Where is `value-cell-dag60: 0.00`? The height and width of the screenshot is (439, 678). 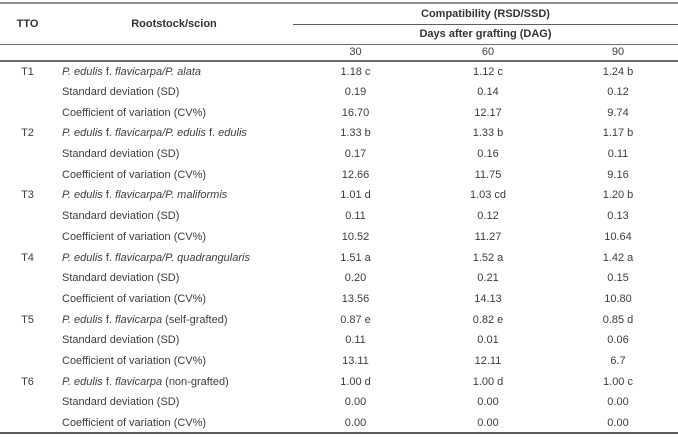
value-cell-dag60: 0.00 is located at coordinates (488, 402).